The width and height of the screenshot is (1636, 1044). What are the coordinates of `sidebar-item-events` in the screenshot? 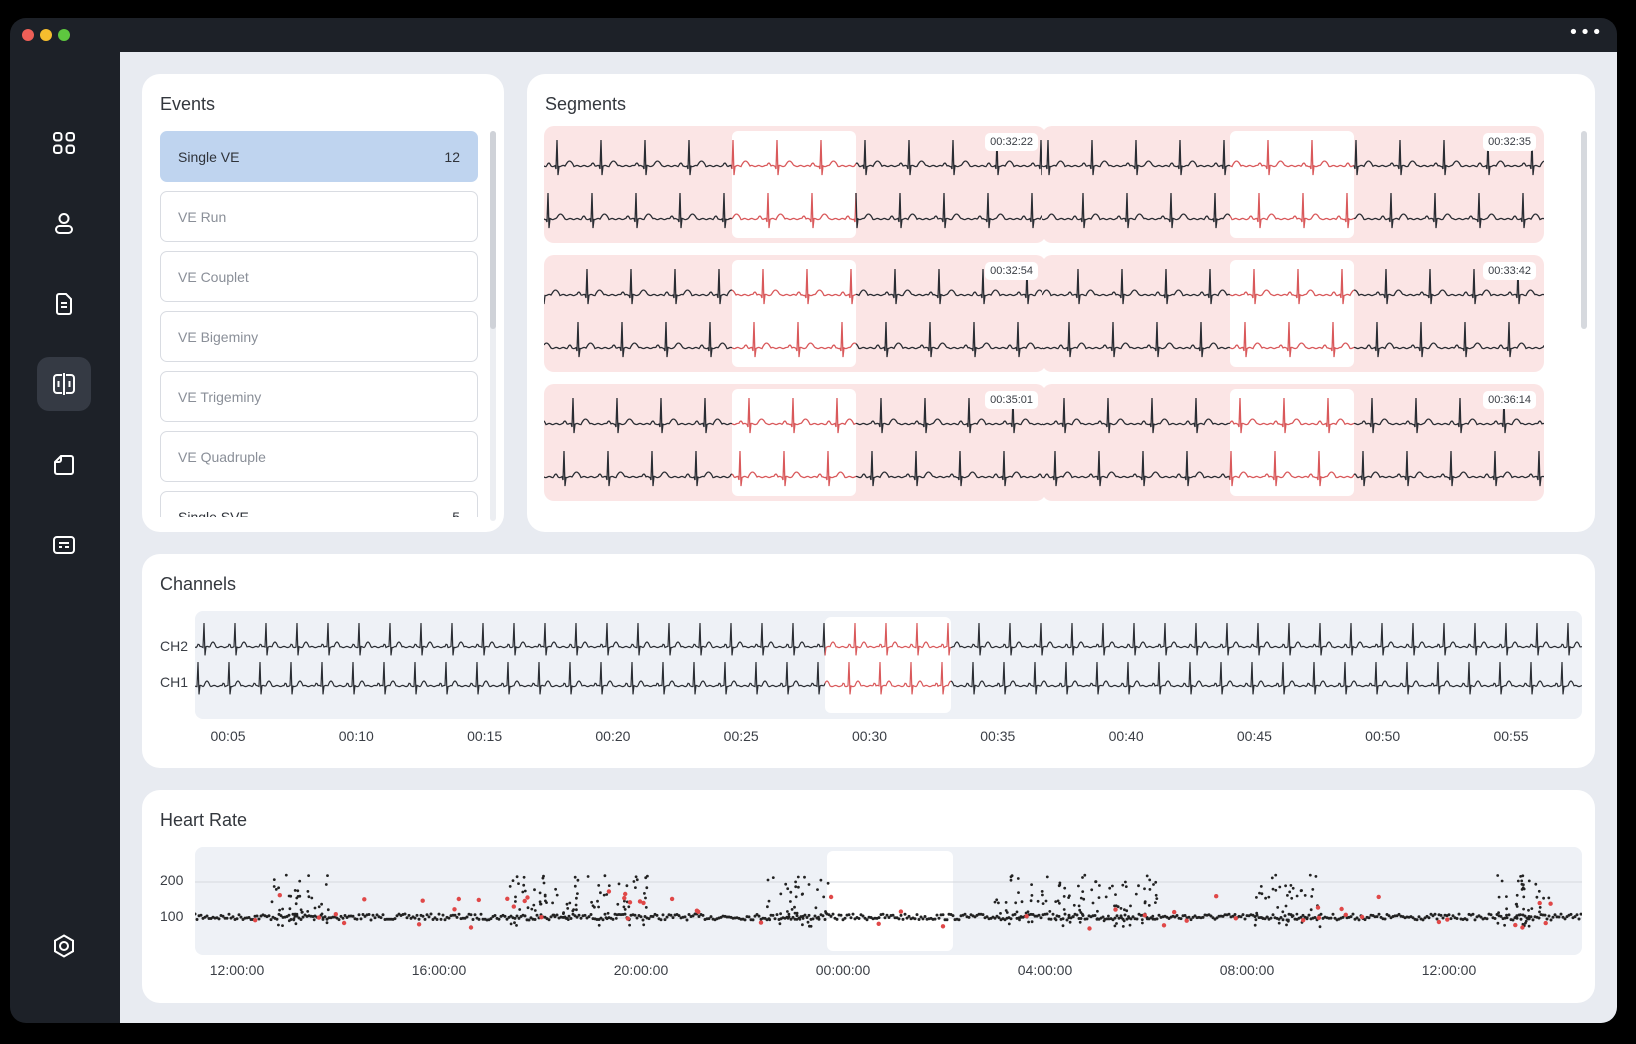 It's located at (64, 384).